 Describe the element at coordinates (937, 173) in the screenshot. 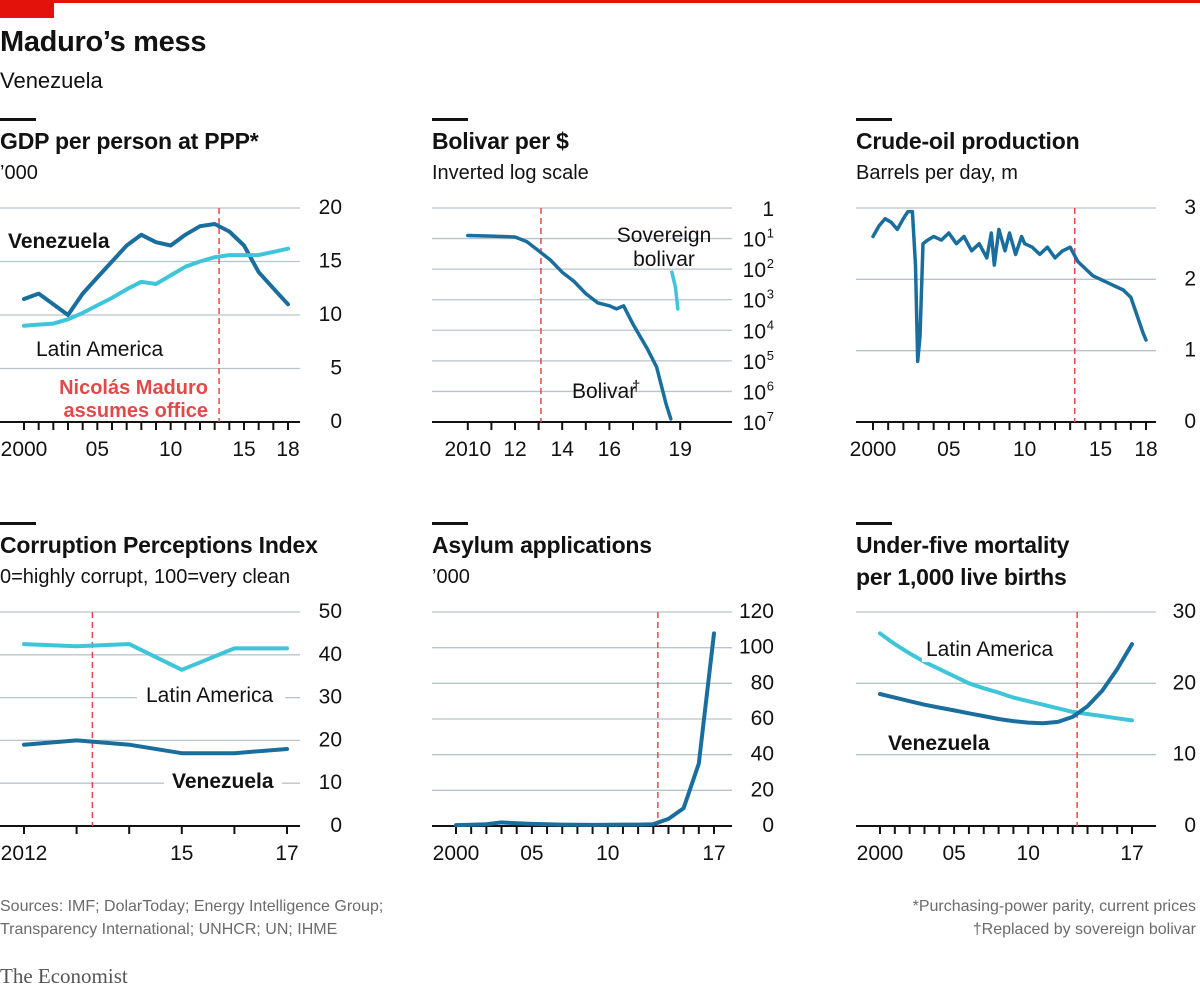

I see `chart-subtitle: Barrels per day, m` at that location.